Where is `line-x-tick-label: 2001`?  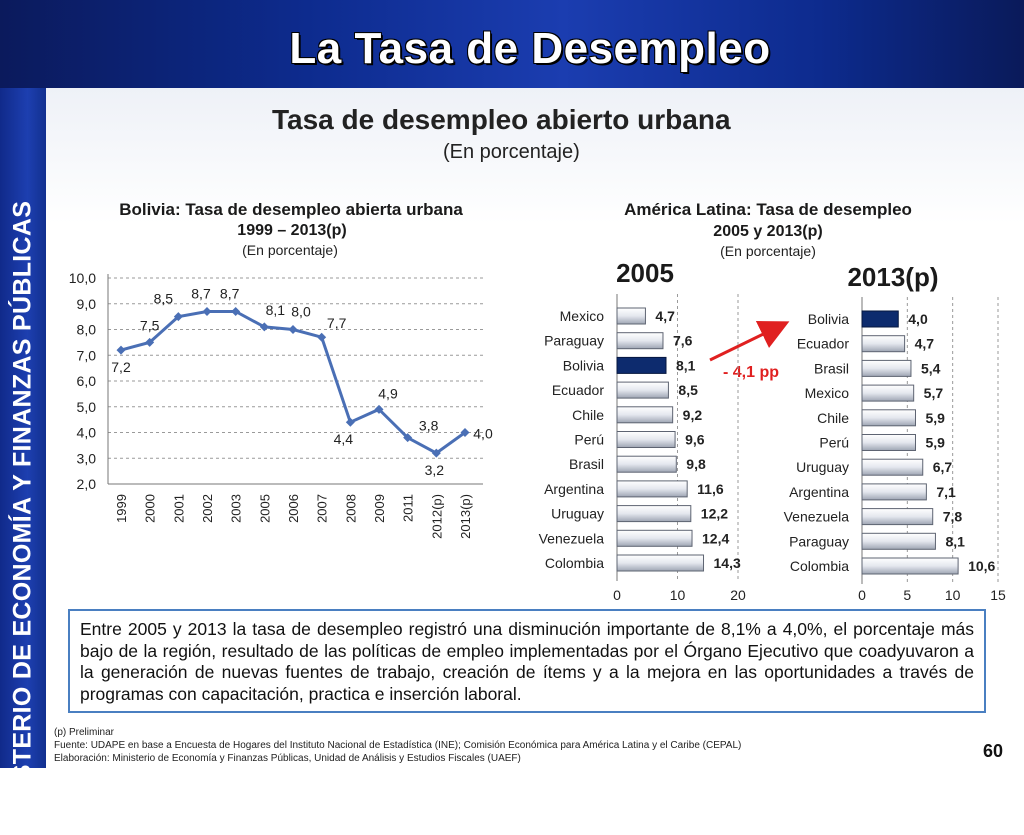
line-x-tick-label: 2001 is located at coordinates (178, 508).